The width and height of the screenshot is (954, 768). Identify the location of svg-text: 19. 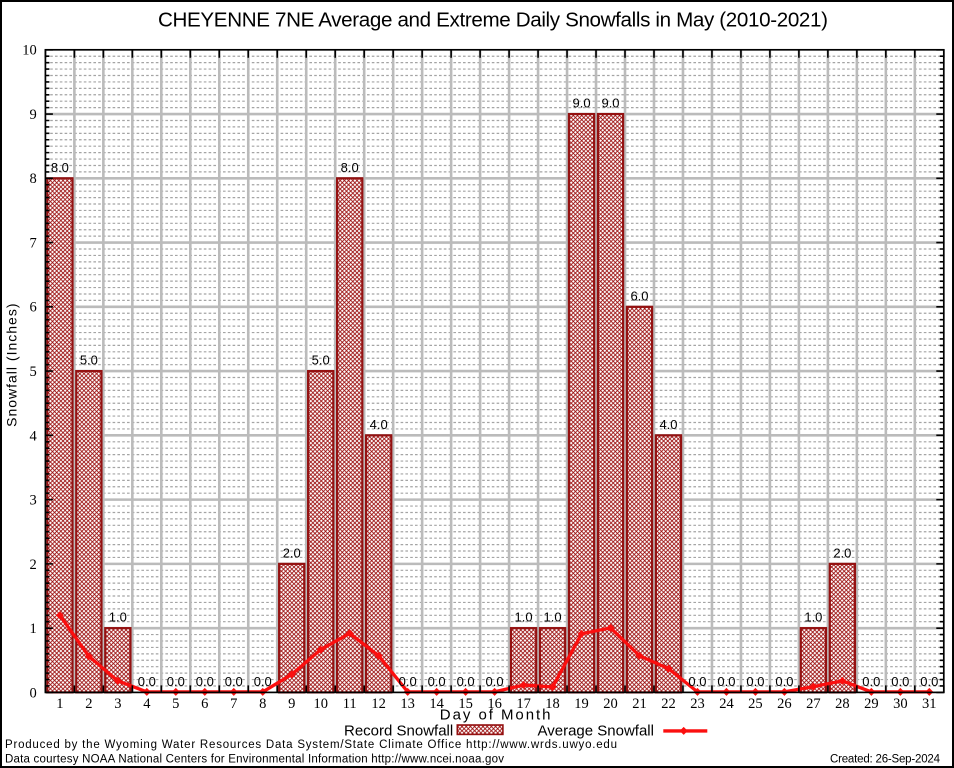
(581, 704).